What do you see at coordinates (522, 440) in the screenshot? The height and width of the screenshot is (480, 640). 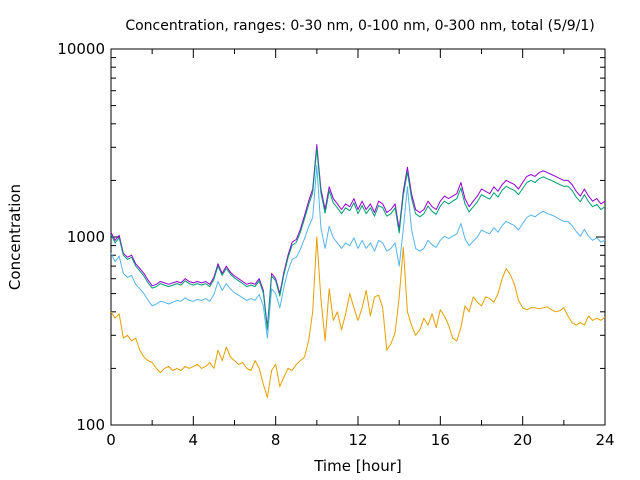 I see `x-tick-label: 20` at bounding box center [522, 440].